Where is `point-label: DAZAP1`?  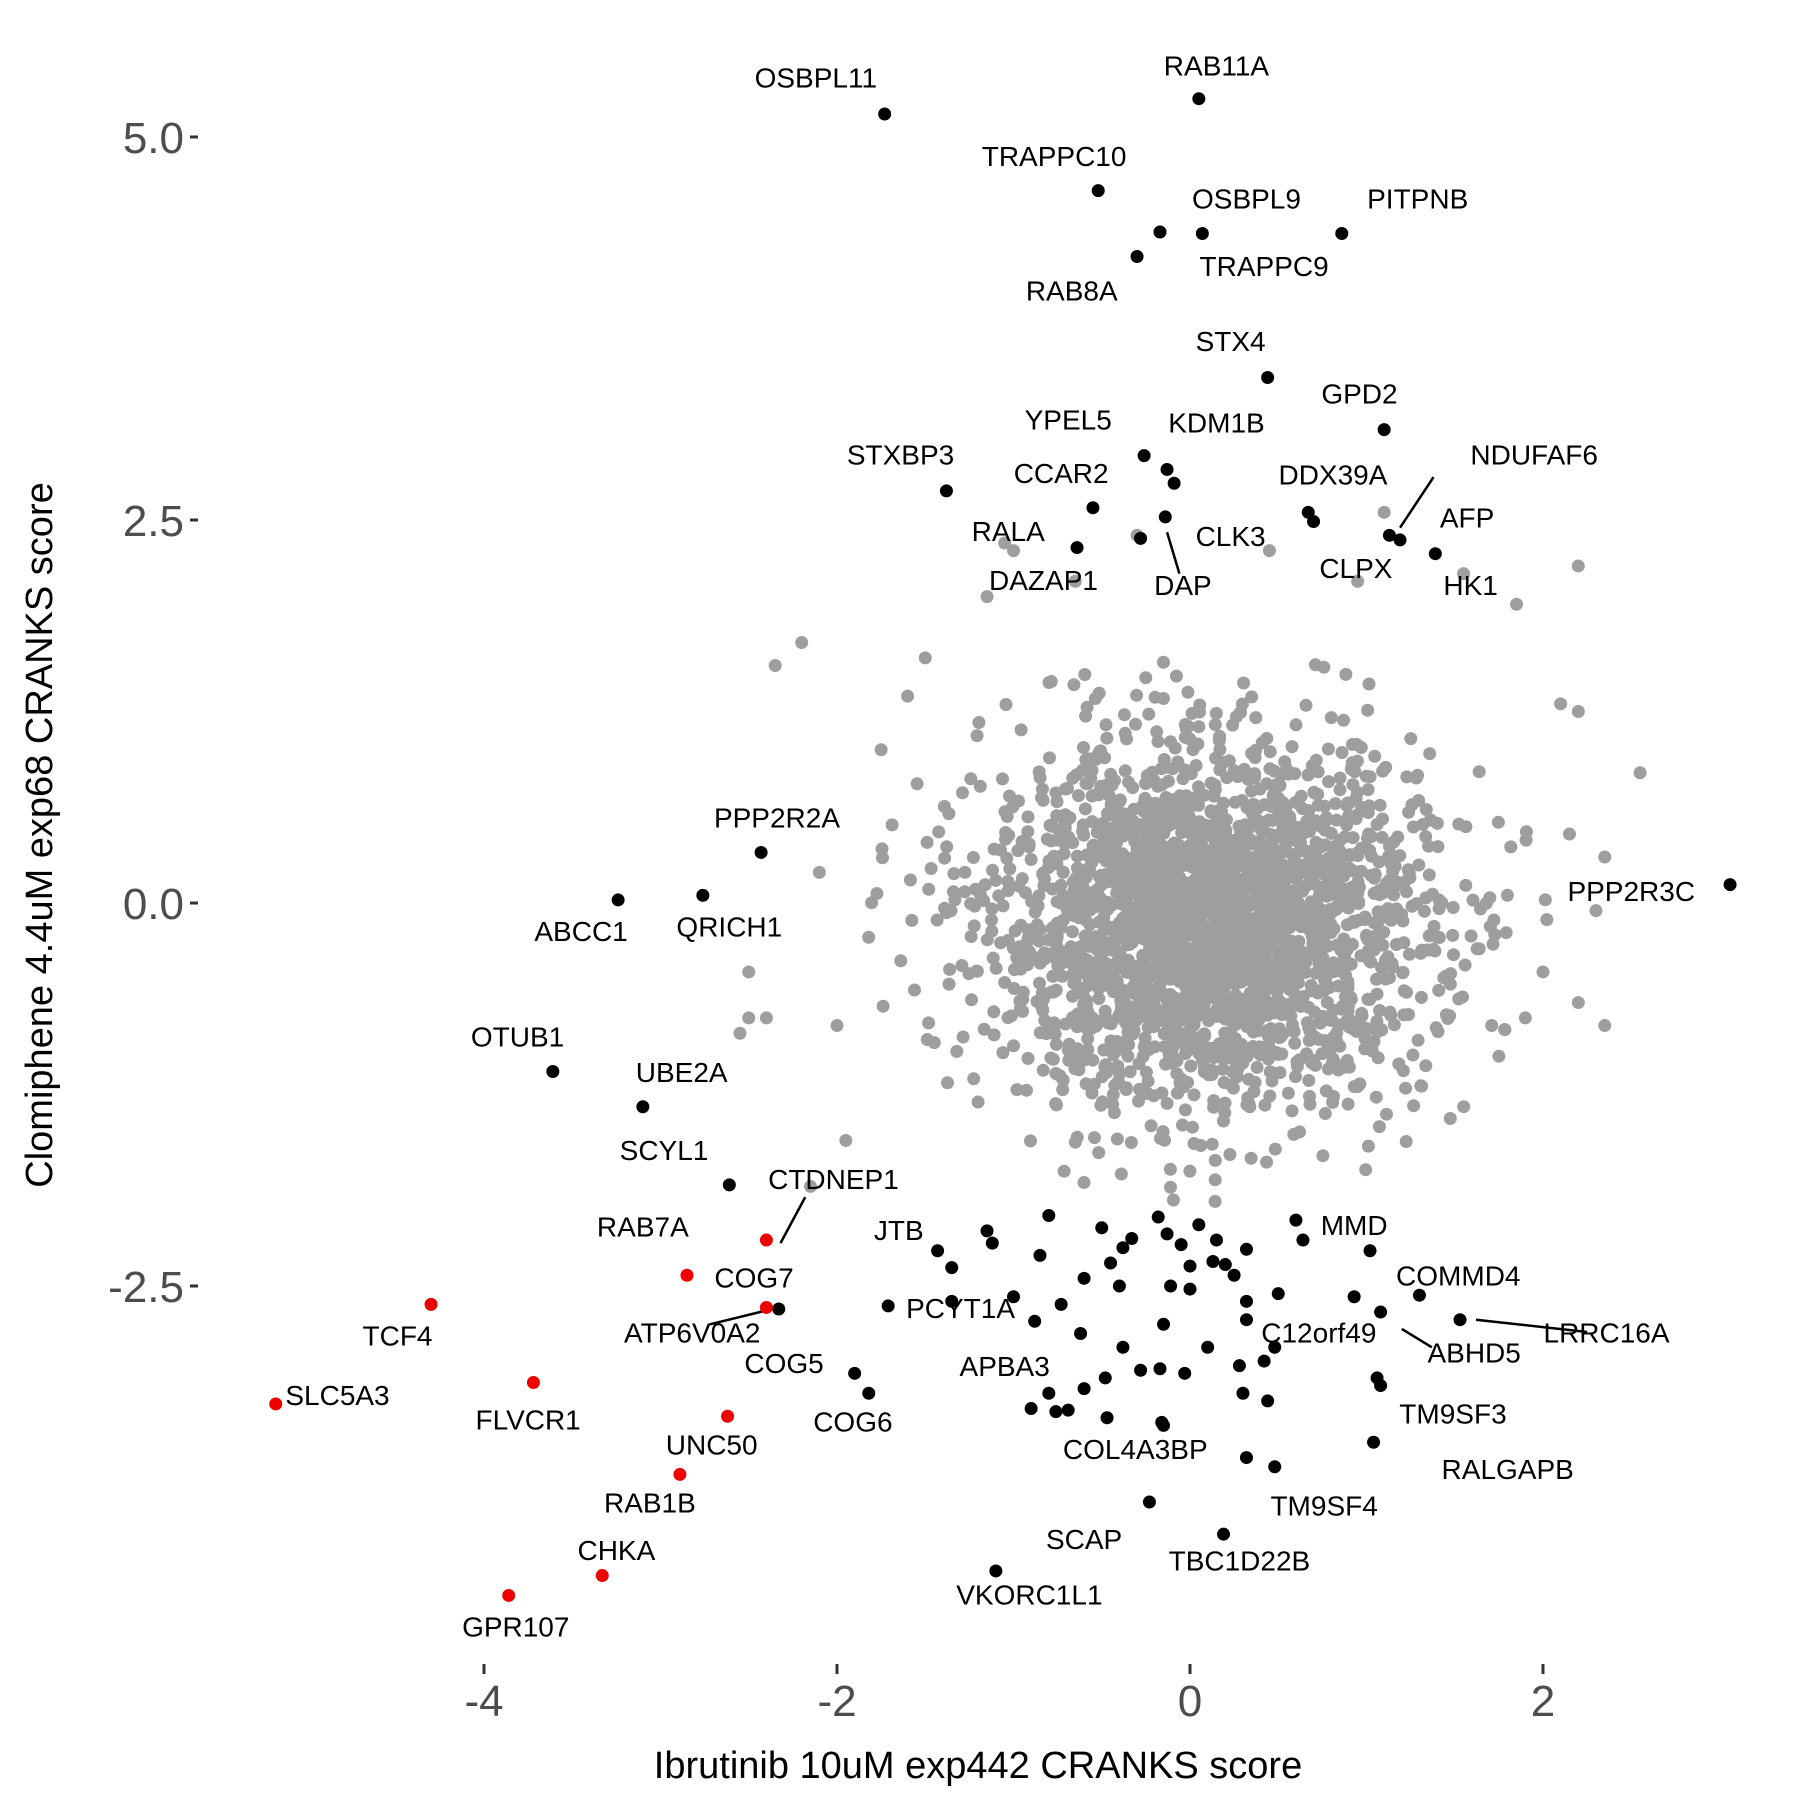
point-label: DAZAP1 is located at coordinates (1043, 580).